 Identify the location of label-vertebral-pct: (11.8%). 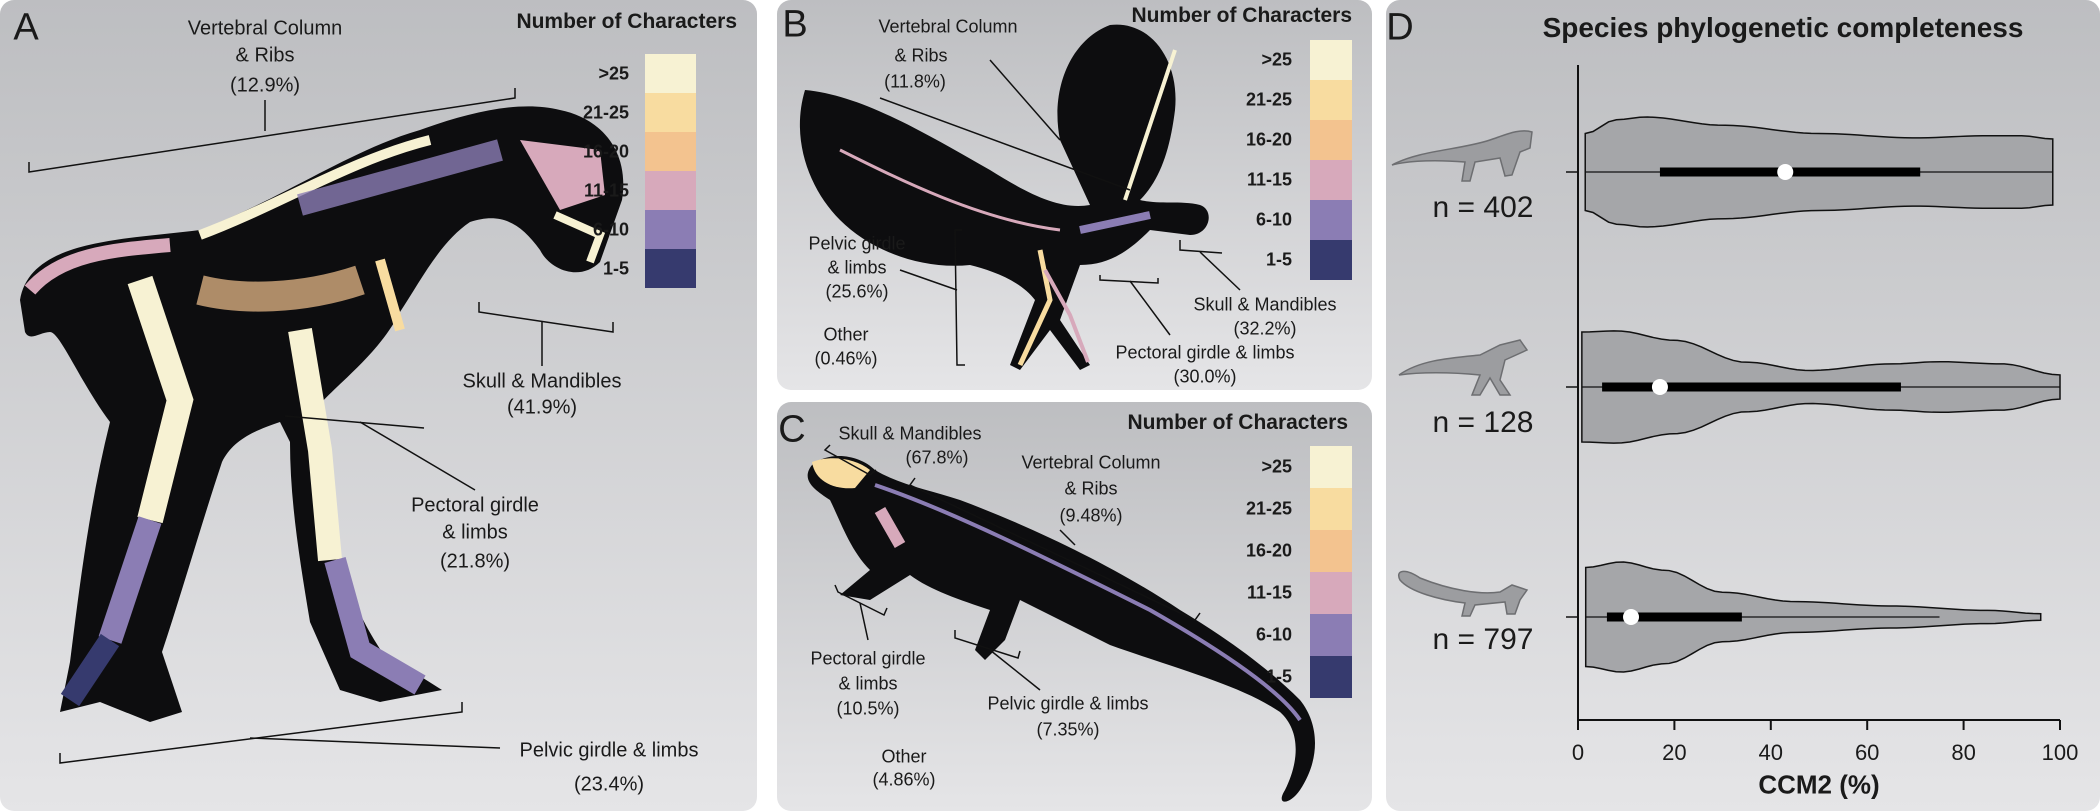
(915, 81).